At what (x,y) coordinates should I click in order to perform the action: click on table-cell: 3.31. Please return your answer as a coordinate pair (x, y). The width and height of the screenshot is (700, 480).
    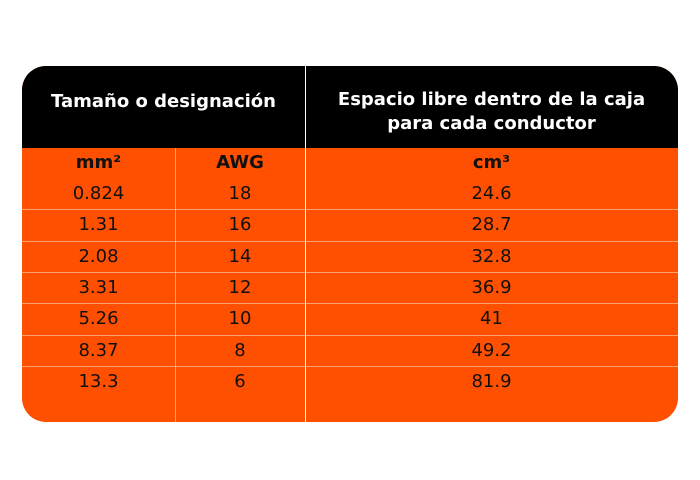
    Looking at the image, I should click on (98, 287).